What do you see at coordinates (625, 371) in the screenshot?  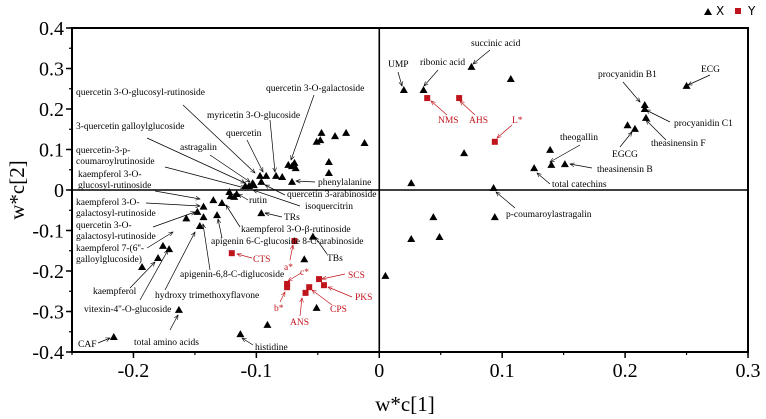 I see `x-tick-label: 0.2` at bounding box center [625, 371].